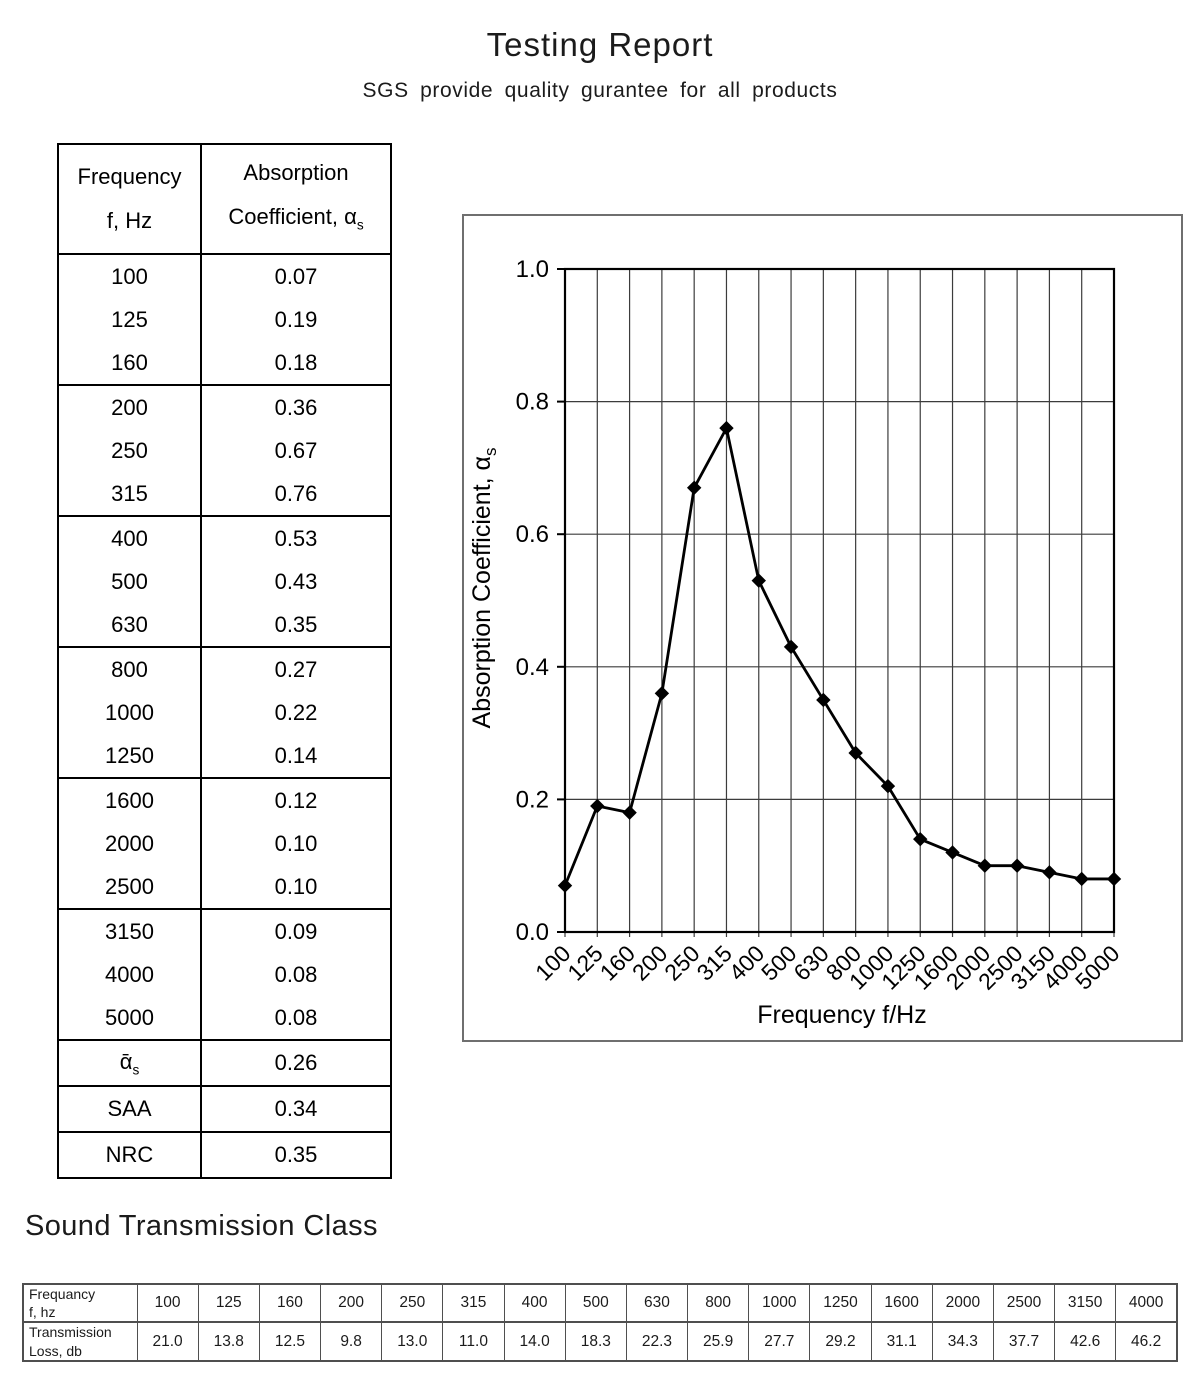 Image resolution: width=1200 pixels, height=1383 pixels. I want to click on frequency-cell: 3150, so click(129, 931).